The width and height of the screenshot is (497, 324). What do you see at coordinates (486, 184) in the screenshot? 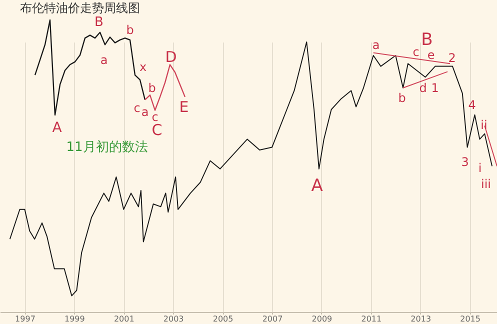
I see `annotation: iii` at bounding box center [486, 184].